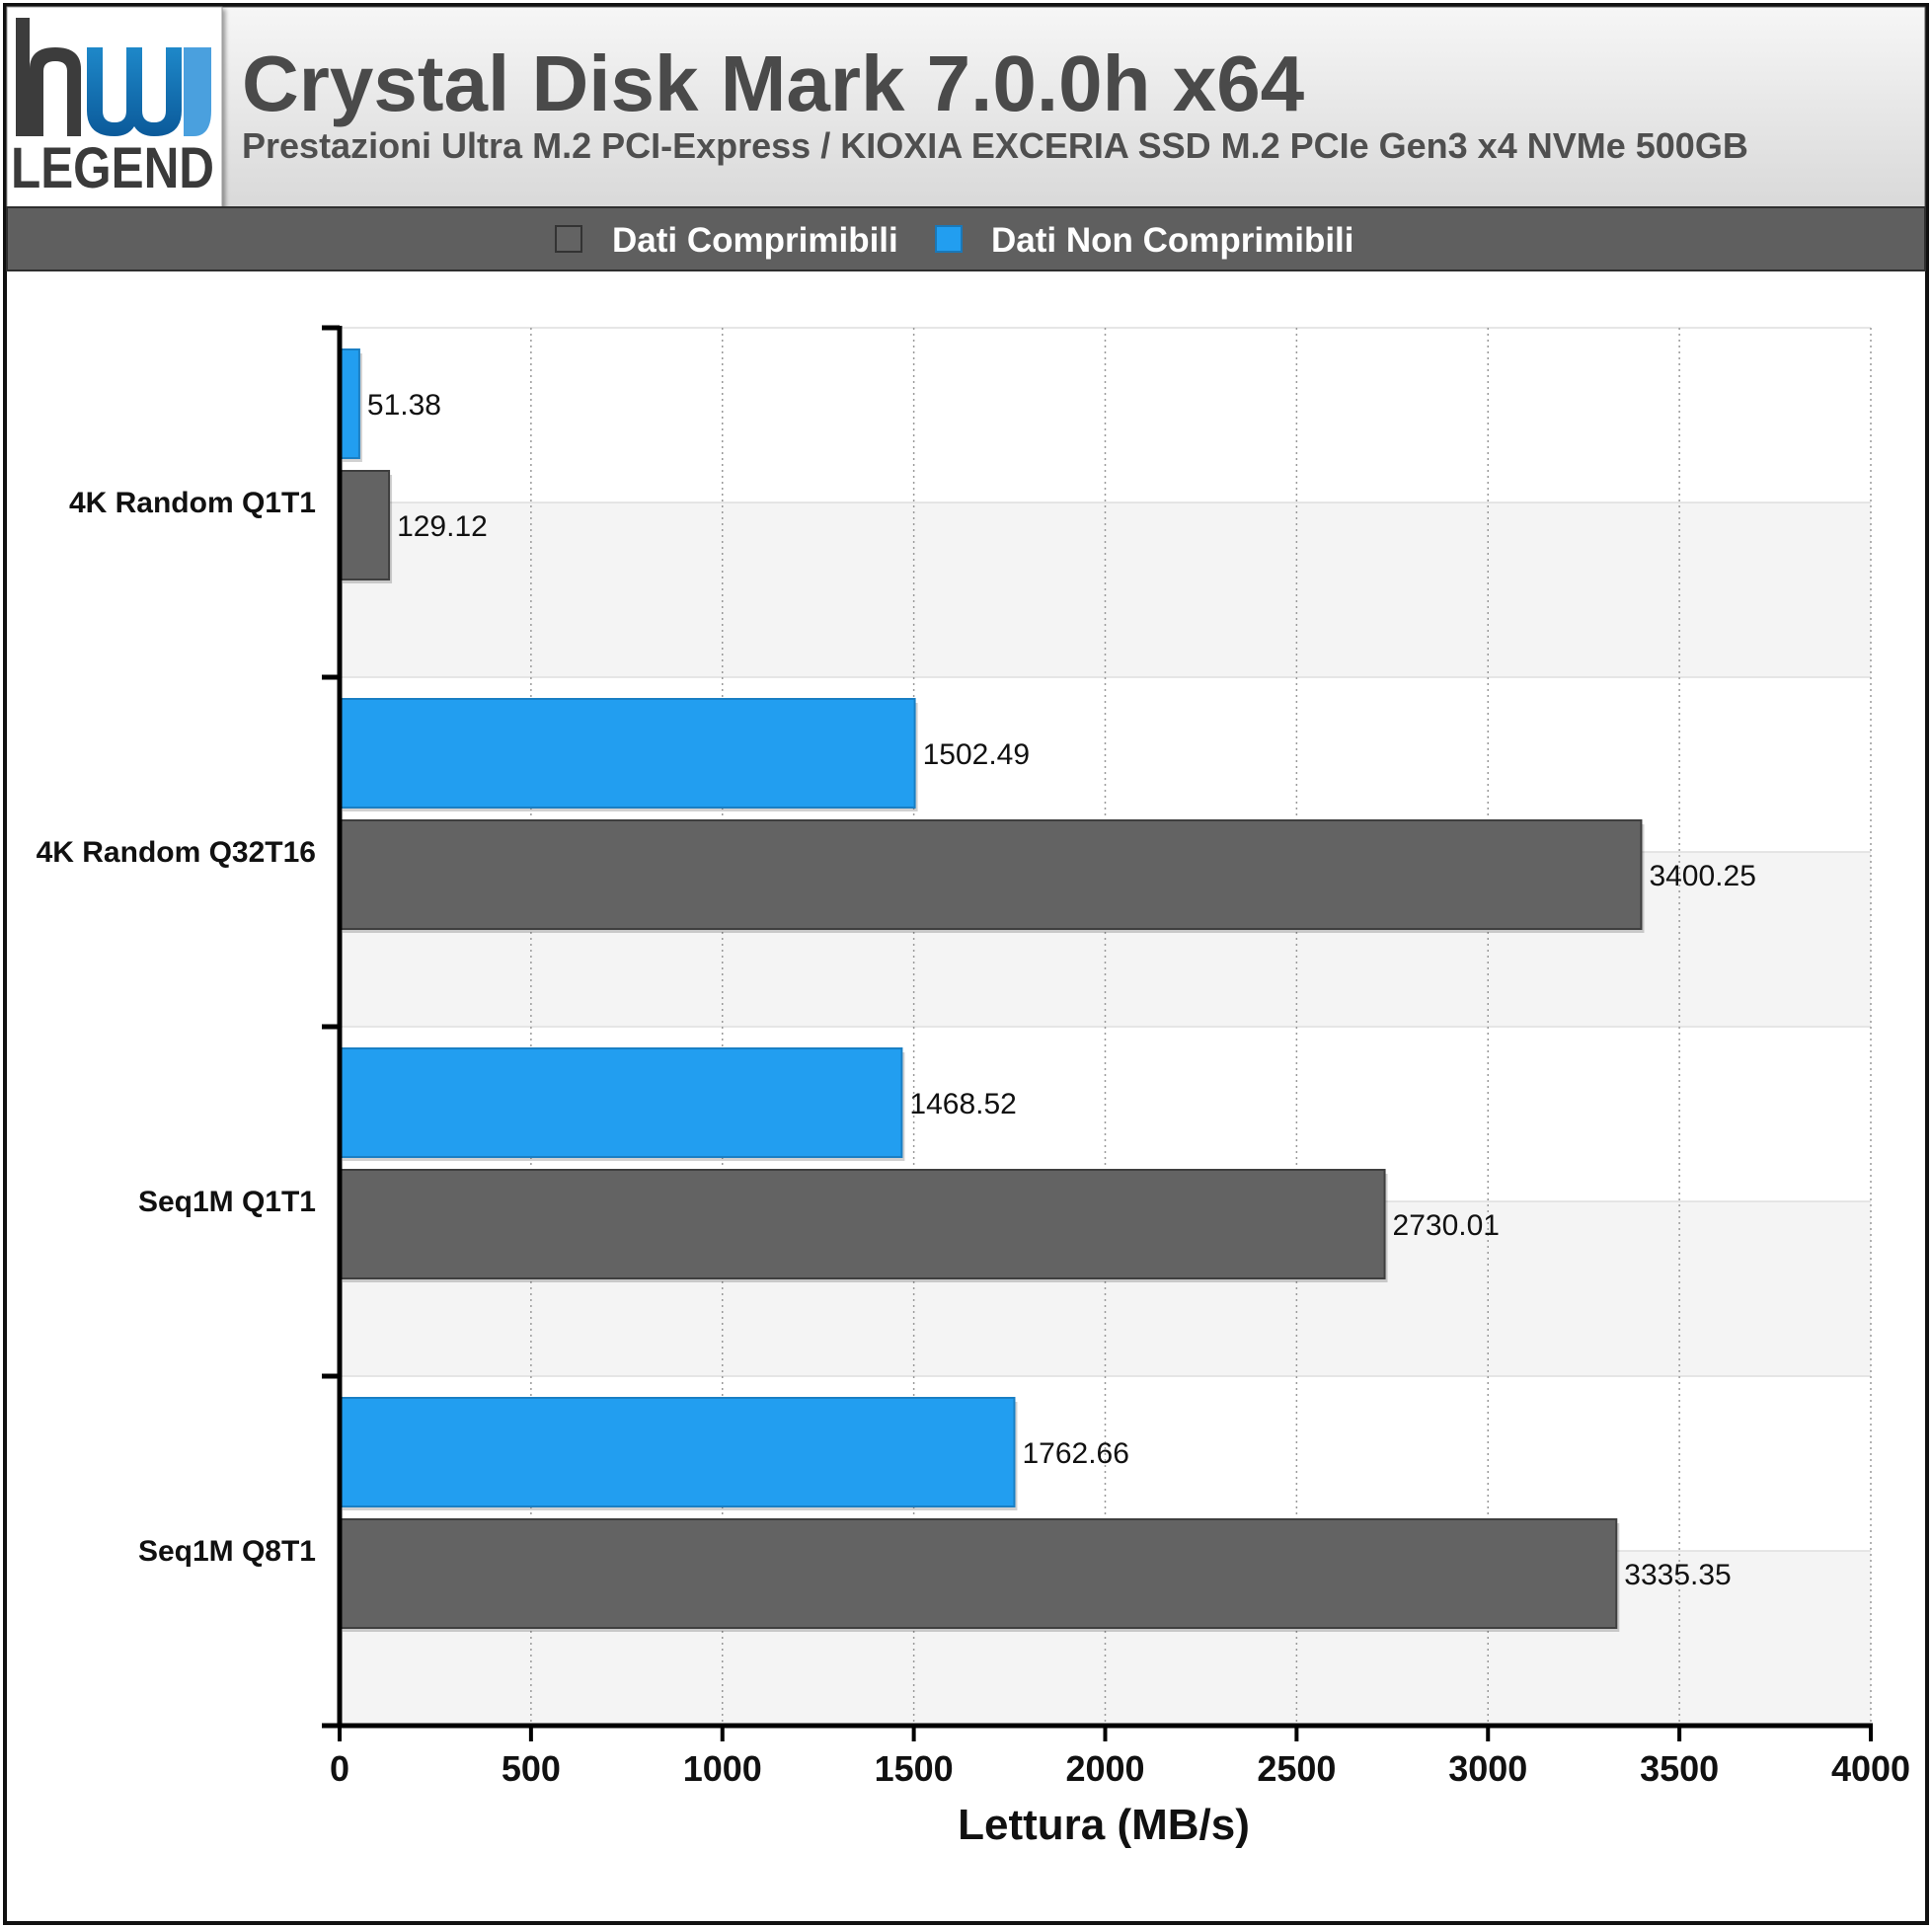  Describe the element at coordinates (977, 754) in the screenshot. I see `data-label: 1502.49` at that location.